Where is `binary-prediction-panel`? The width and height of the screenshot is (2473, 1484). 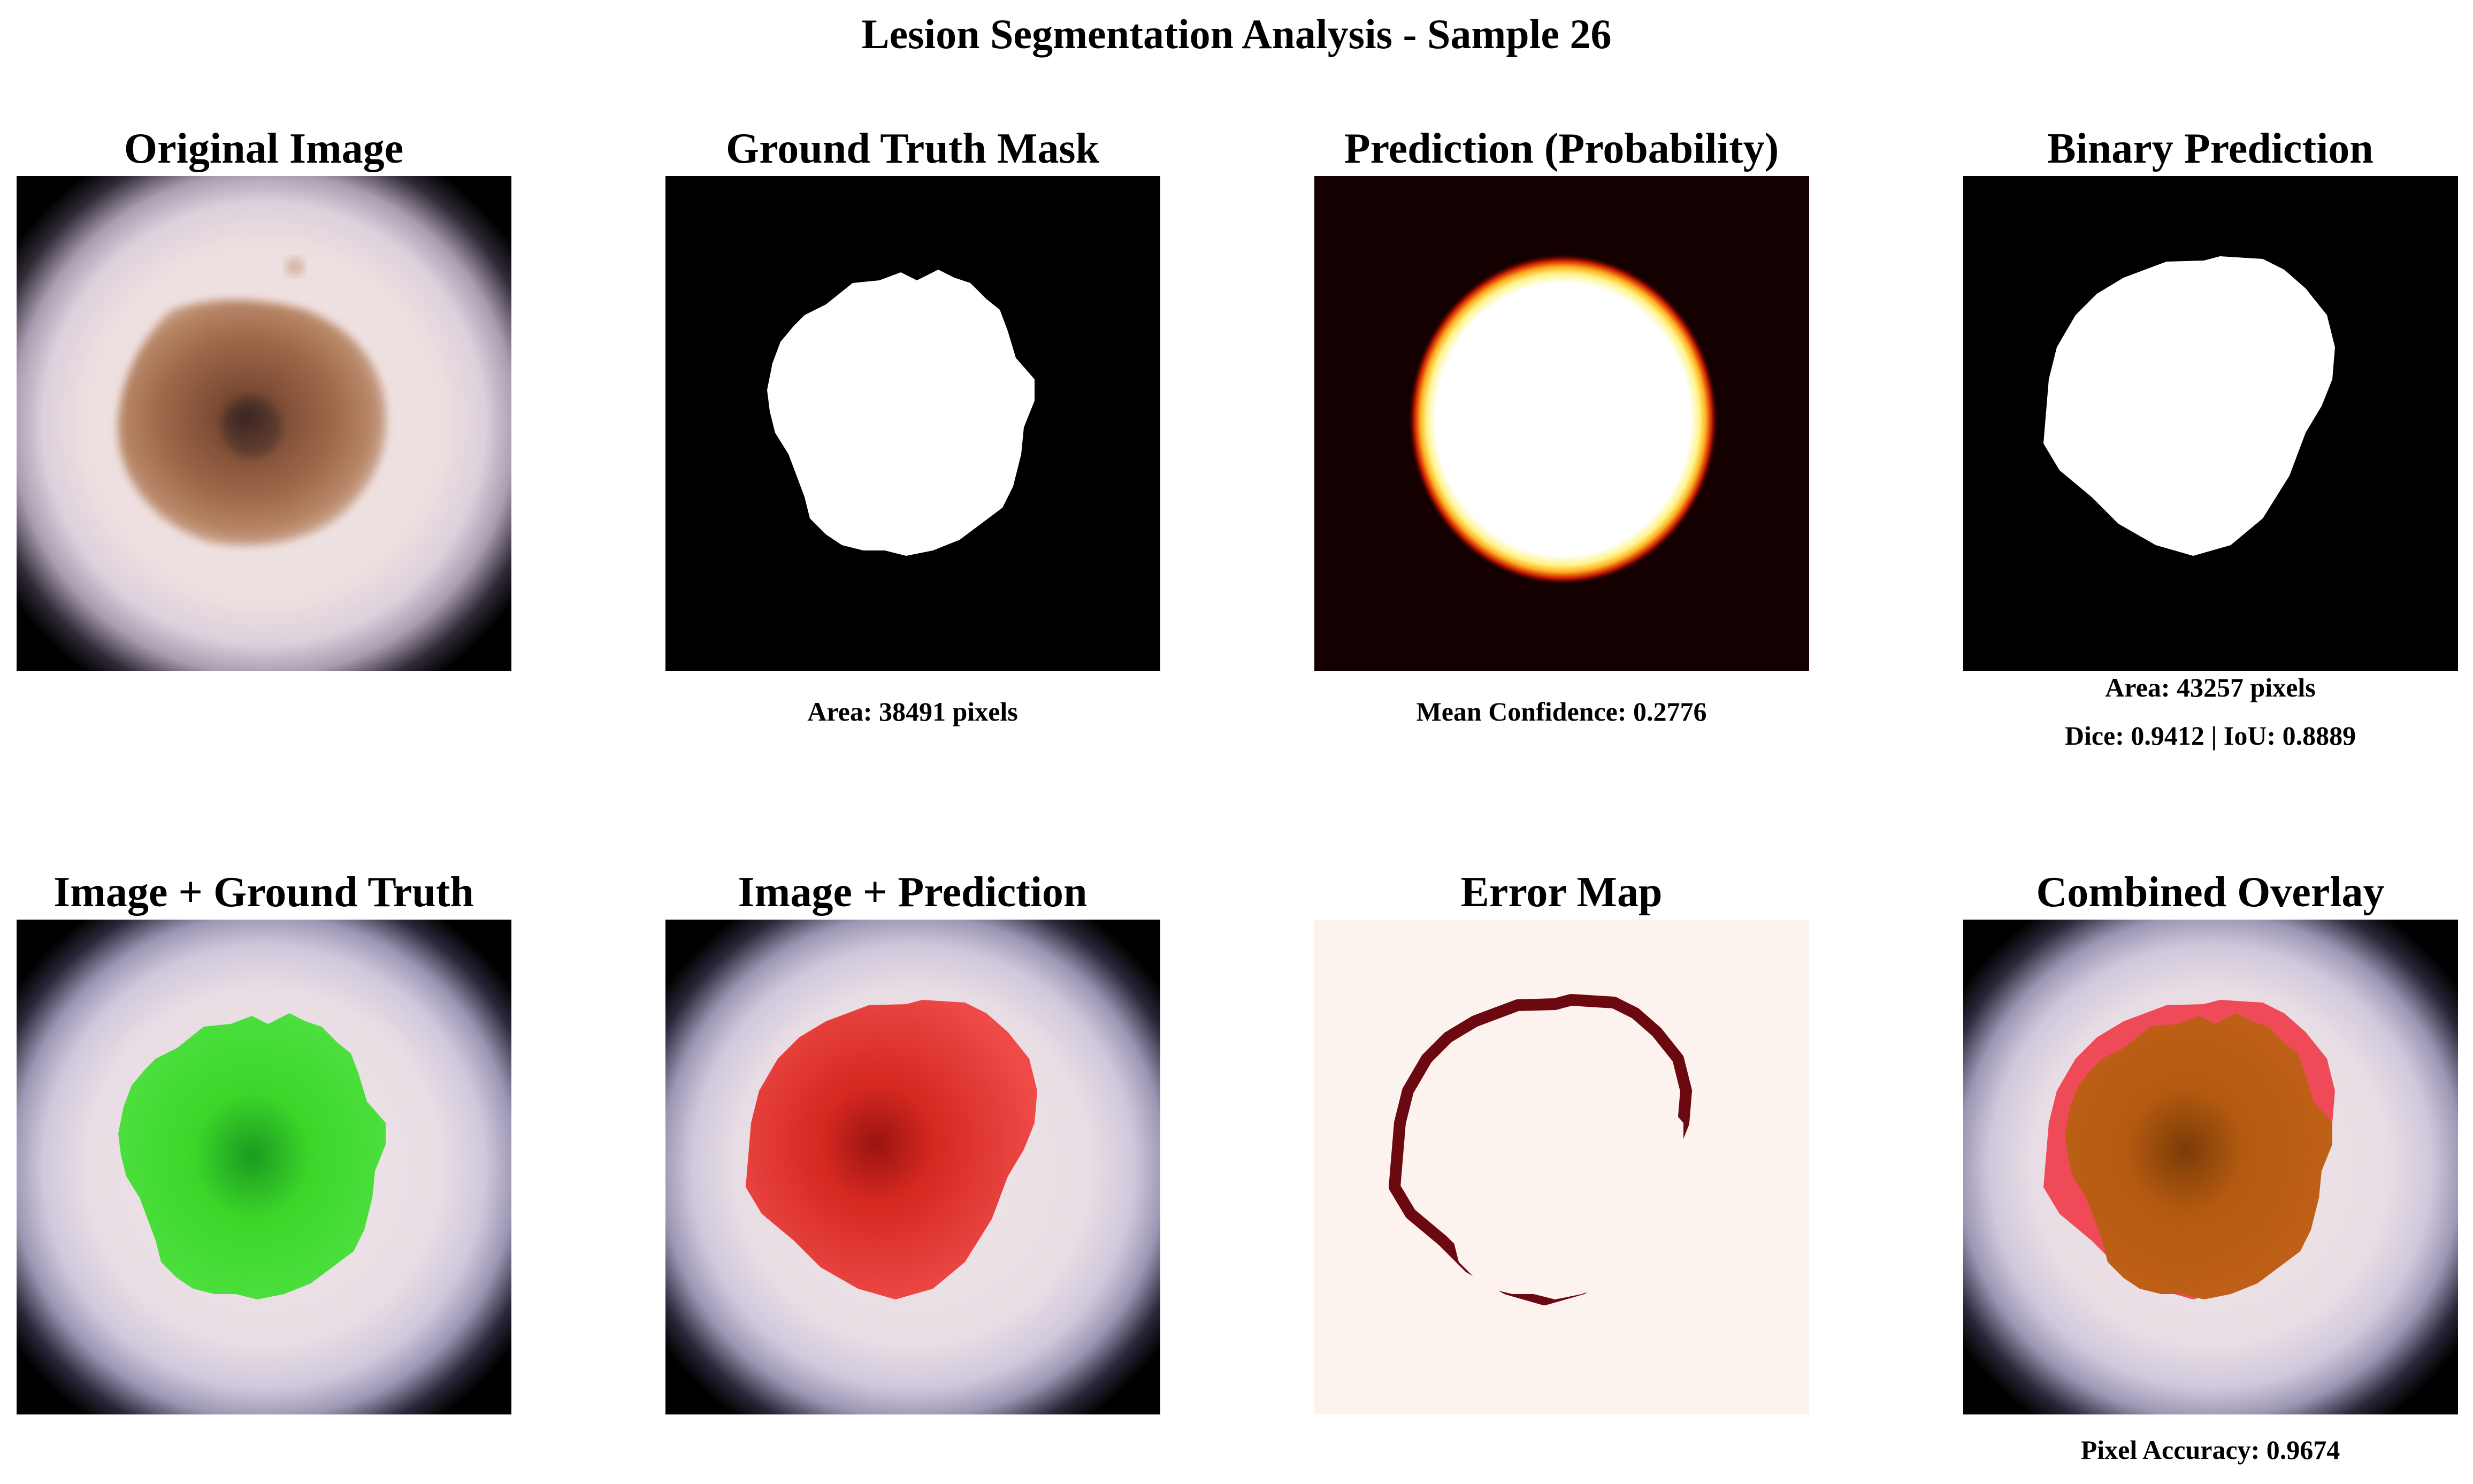
binary-prediction-panel is located at coordinates (2210, 423).